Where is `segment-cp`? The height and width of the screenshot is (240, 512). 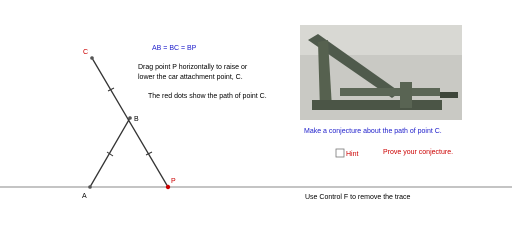 segment-cp is located at coordinates (130, 122).